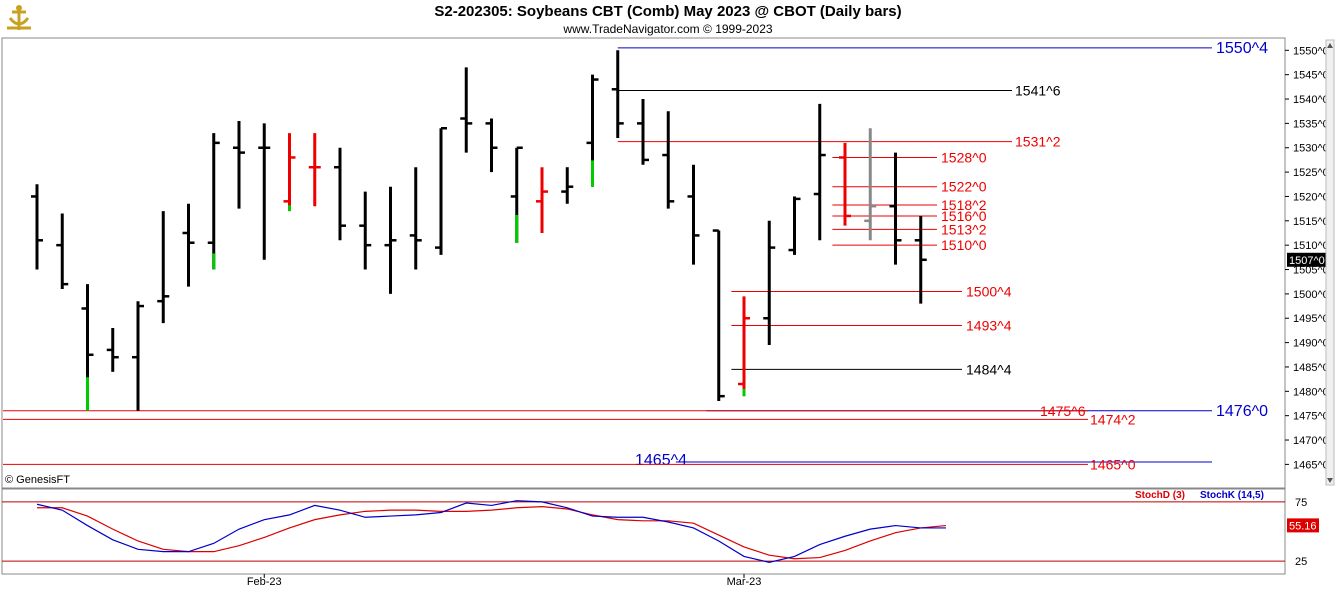  Describe the element at coordinates (964, 229) in the screenshot. I see `level-label: 1513^2` at that location.